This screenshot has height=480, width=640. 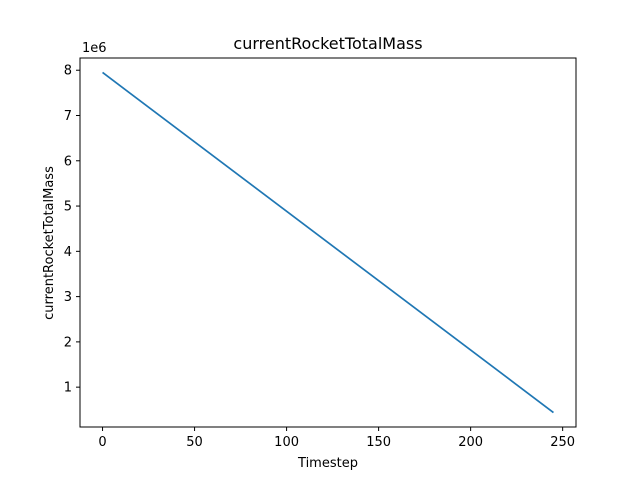 What do you see at coordinates (68, 71) in the screenshot?
I see `y-tick-label: 8` at bounding box center [68, 71].